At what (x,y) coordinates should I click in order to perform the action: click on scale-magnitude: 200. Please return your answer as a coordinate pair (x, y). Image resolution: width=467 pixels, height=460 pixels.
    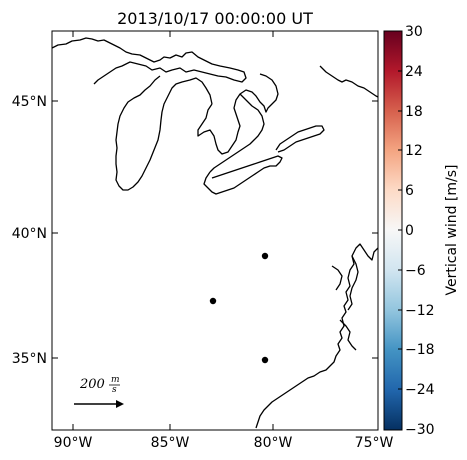
    Looking at the image, I should click on (92, 384).